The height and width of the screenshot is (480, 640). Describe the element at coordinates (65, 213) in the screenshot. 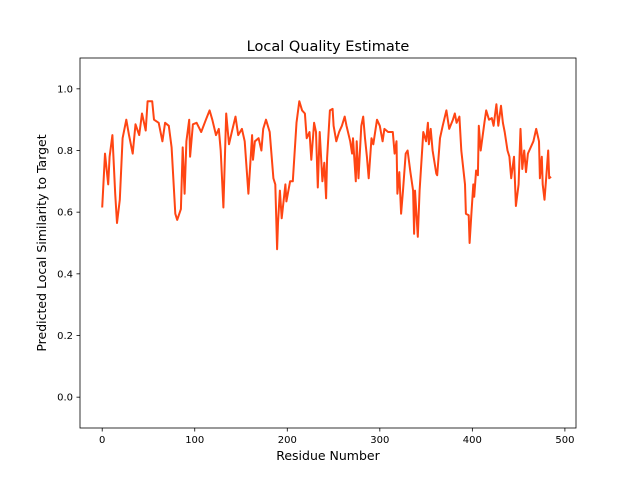

I see `y-tick-label: 0.6` at that location.